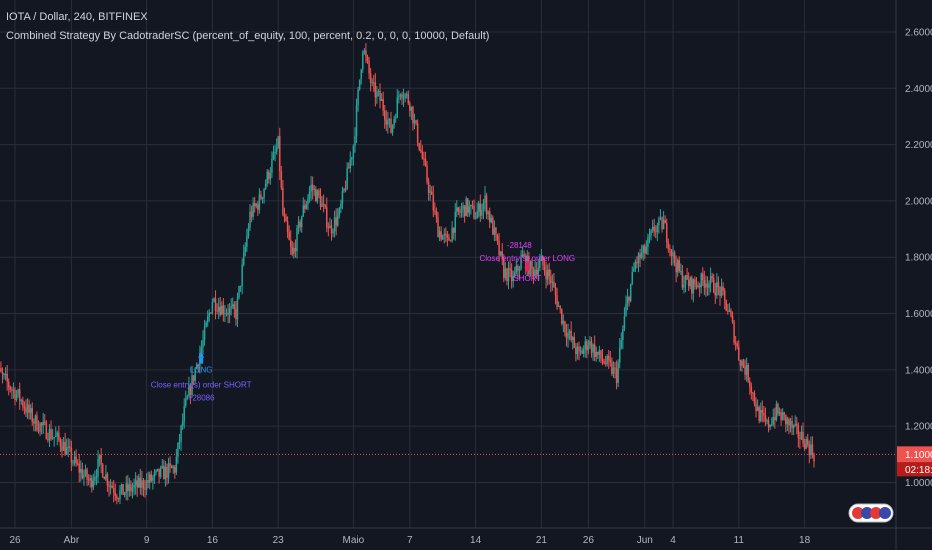 The height and width of the screenshot is (550, 932). I want to click on trade-annotation: Close entry(s) order LONG, so click(528, 258).